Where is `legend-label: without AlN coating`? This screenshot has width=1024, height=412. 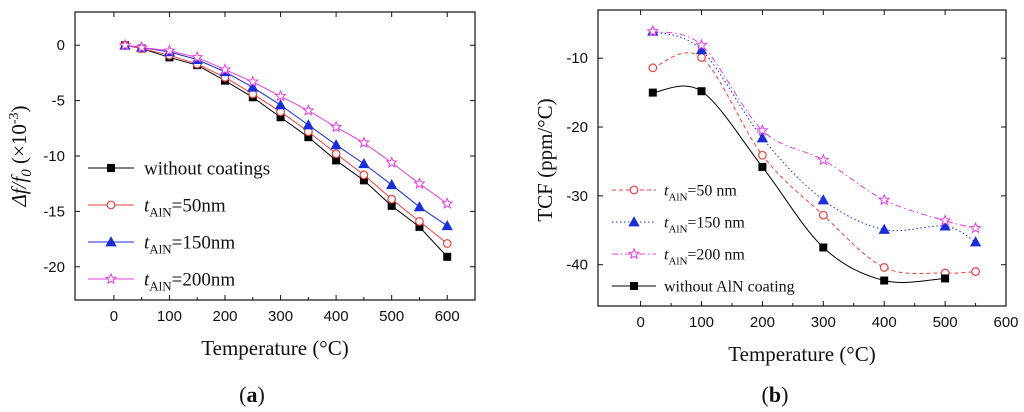
legend-label: without AlN coating is located at coordinates (729, 287).